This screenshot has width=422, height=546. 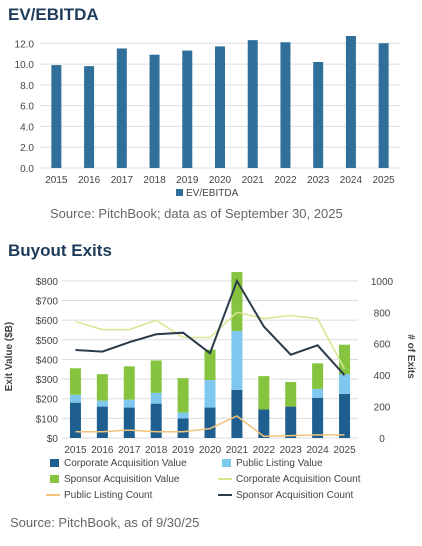 I want to click on y-tick-label: 12.0, so click(x=25, y=44).